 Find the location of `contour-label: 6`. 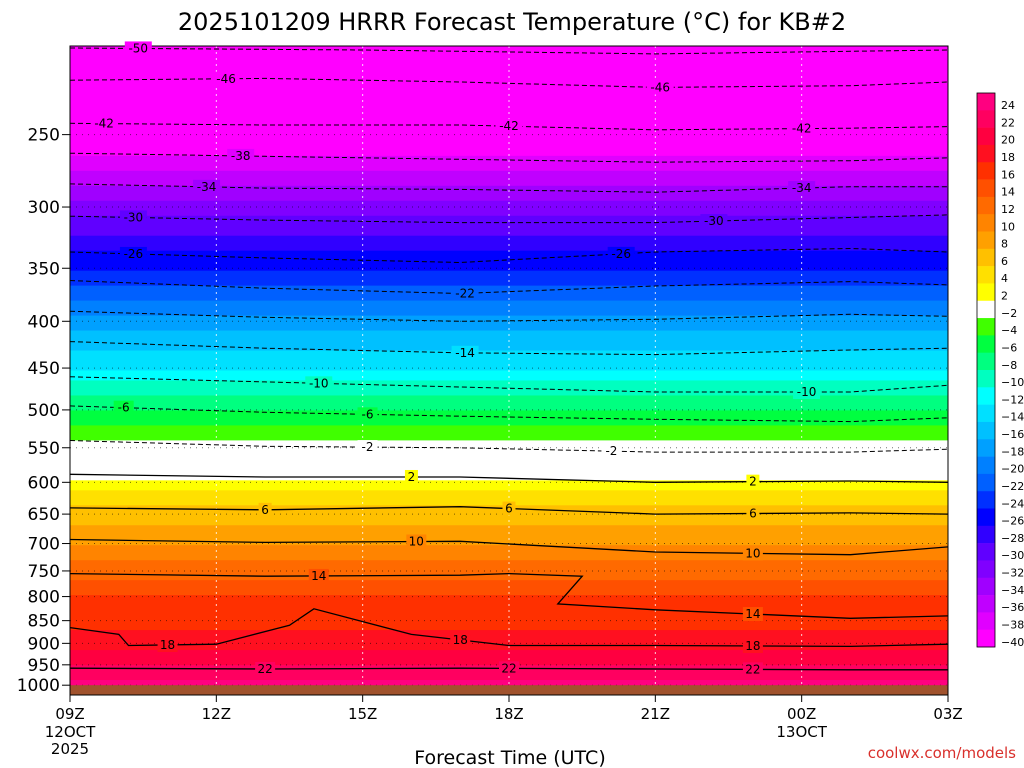

contour-label: 6 is located at coordinates (753, 513).